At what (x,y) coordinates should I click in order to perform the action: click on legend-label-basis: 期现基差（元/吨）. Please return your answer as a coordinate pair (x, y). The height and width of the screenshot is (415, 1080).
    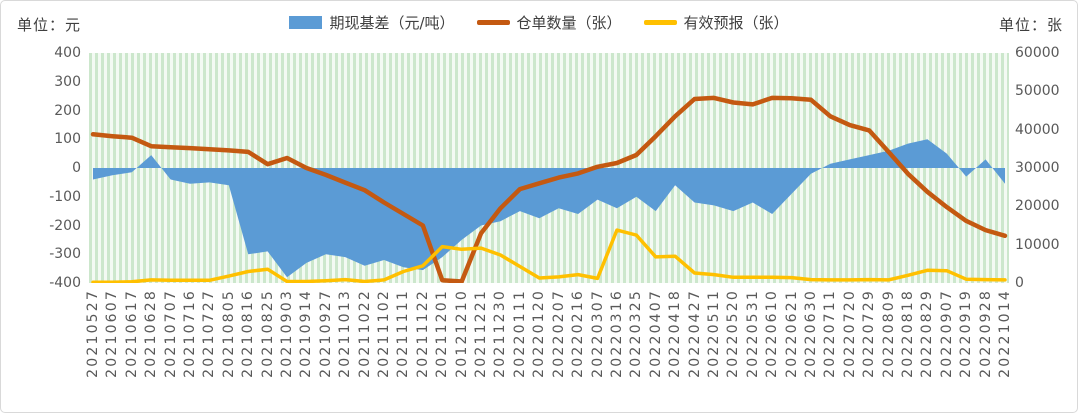
    Looking at the image, I should click on (392, 23).